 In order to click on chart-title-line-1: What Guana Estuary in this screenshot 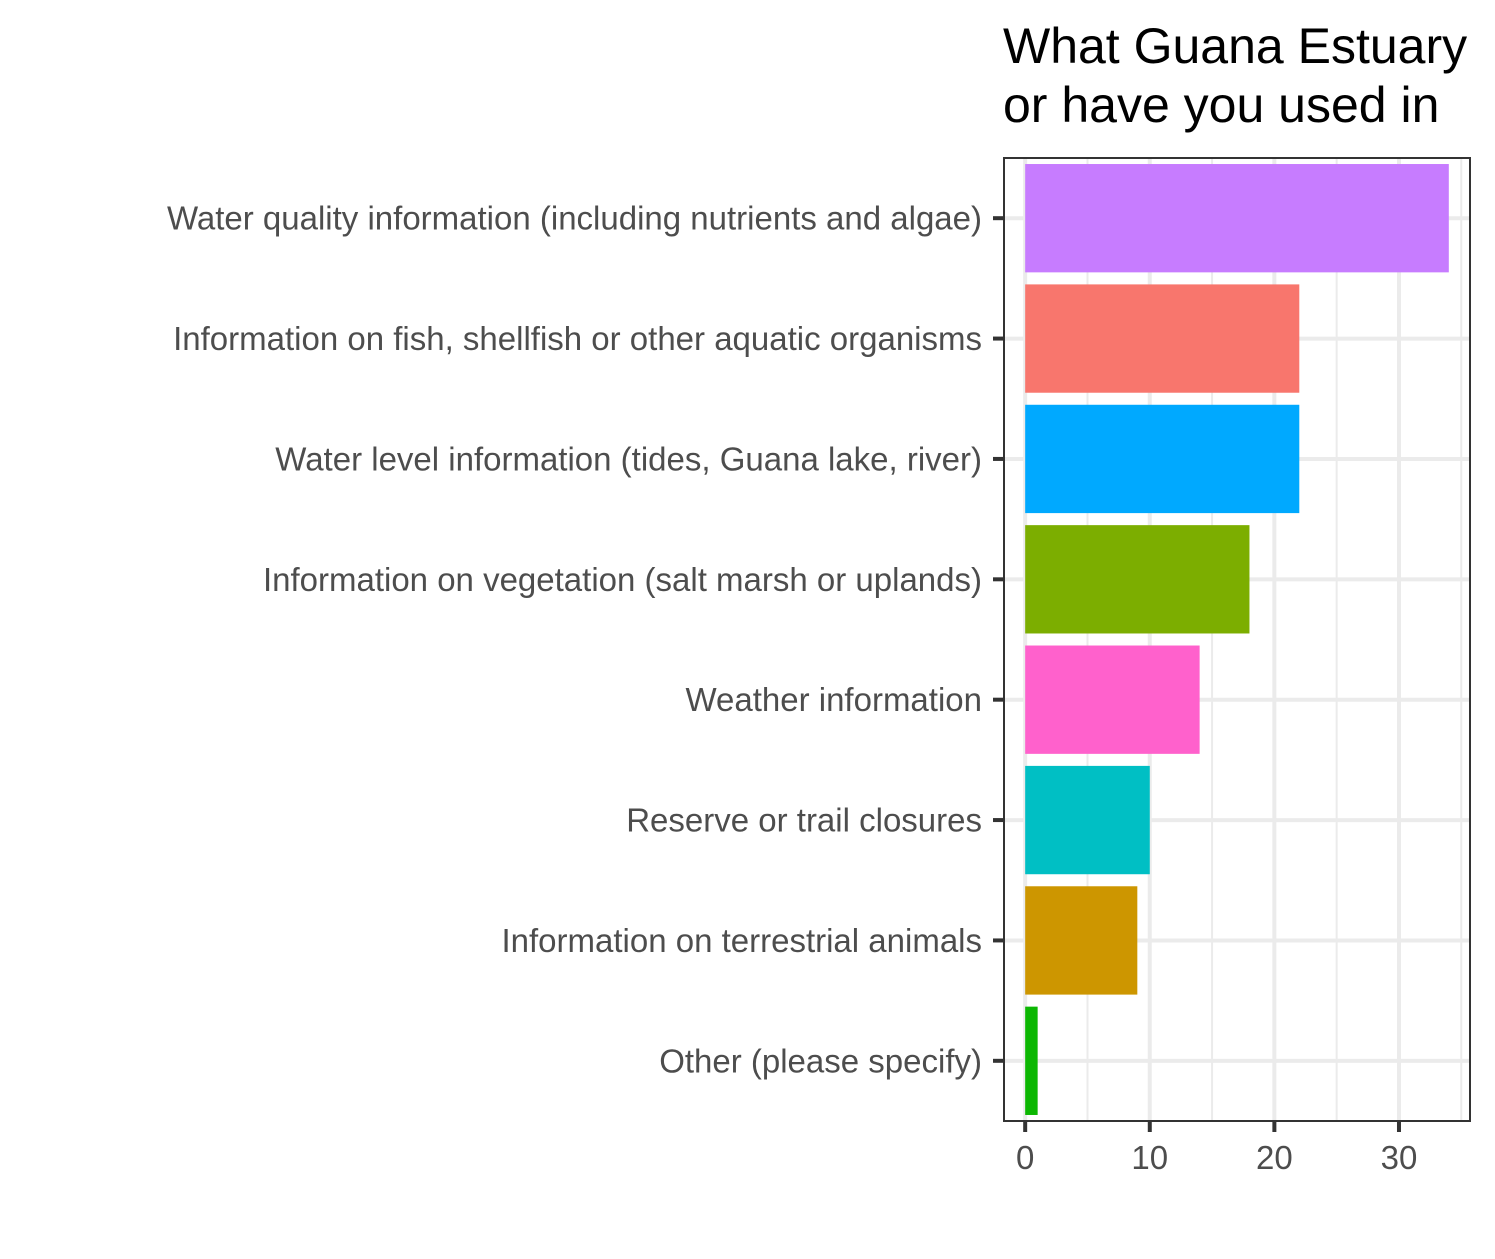, I will do `click(1235, 46)`.